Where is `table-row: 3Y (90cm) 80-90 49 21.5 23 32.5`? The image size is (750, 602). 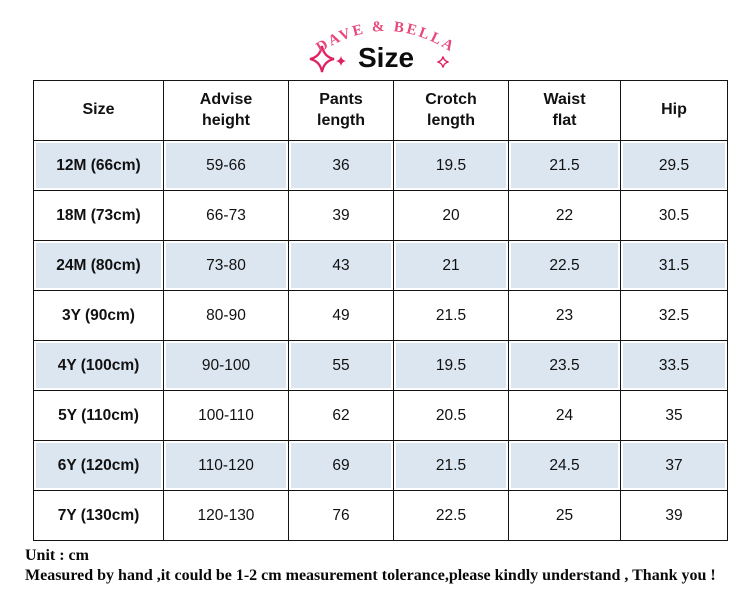
table-row: 3Y (90cm) 80-90 49 21.5 23 32.5 is located at coordinates (380, 315).